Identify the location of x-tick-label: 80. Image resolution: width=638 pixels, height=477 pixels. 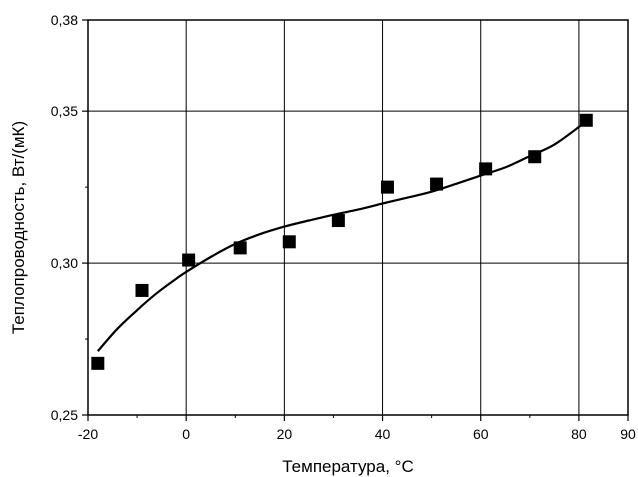
(579, 434).